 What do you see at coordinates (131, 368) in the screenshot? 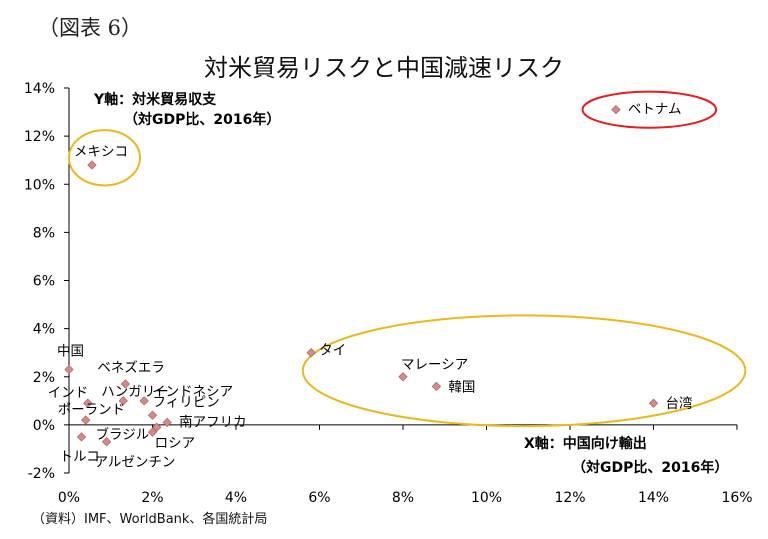
I see `point-label: ベネズエラ` at bounding box center [131, 368].